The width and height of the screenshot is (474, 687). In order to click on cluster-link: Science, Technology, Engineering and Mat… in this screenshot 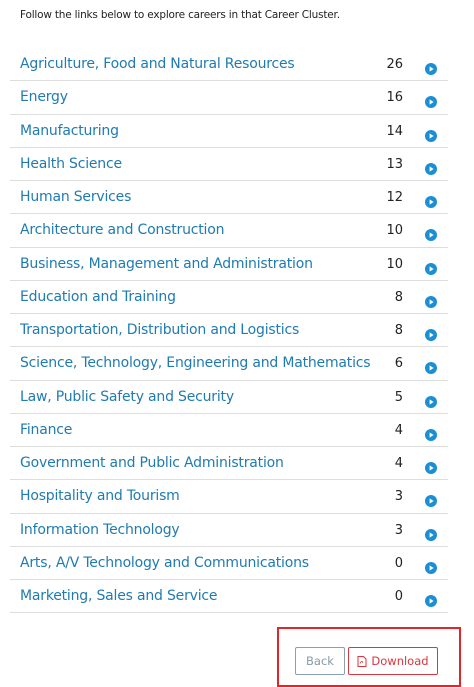, I will do `click(195, 363)`.